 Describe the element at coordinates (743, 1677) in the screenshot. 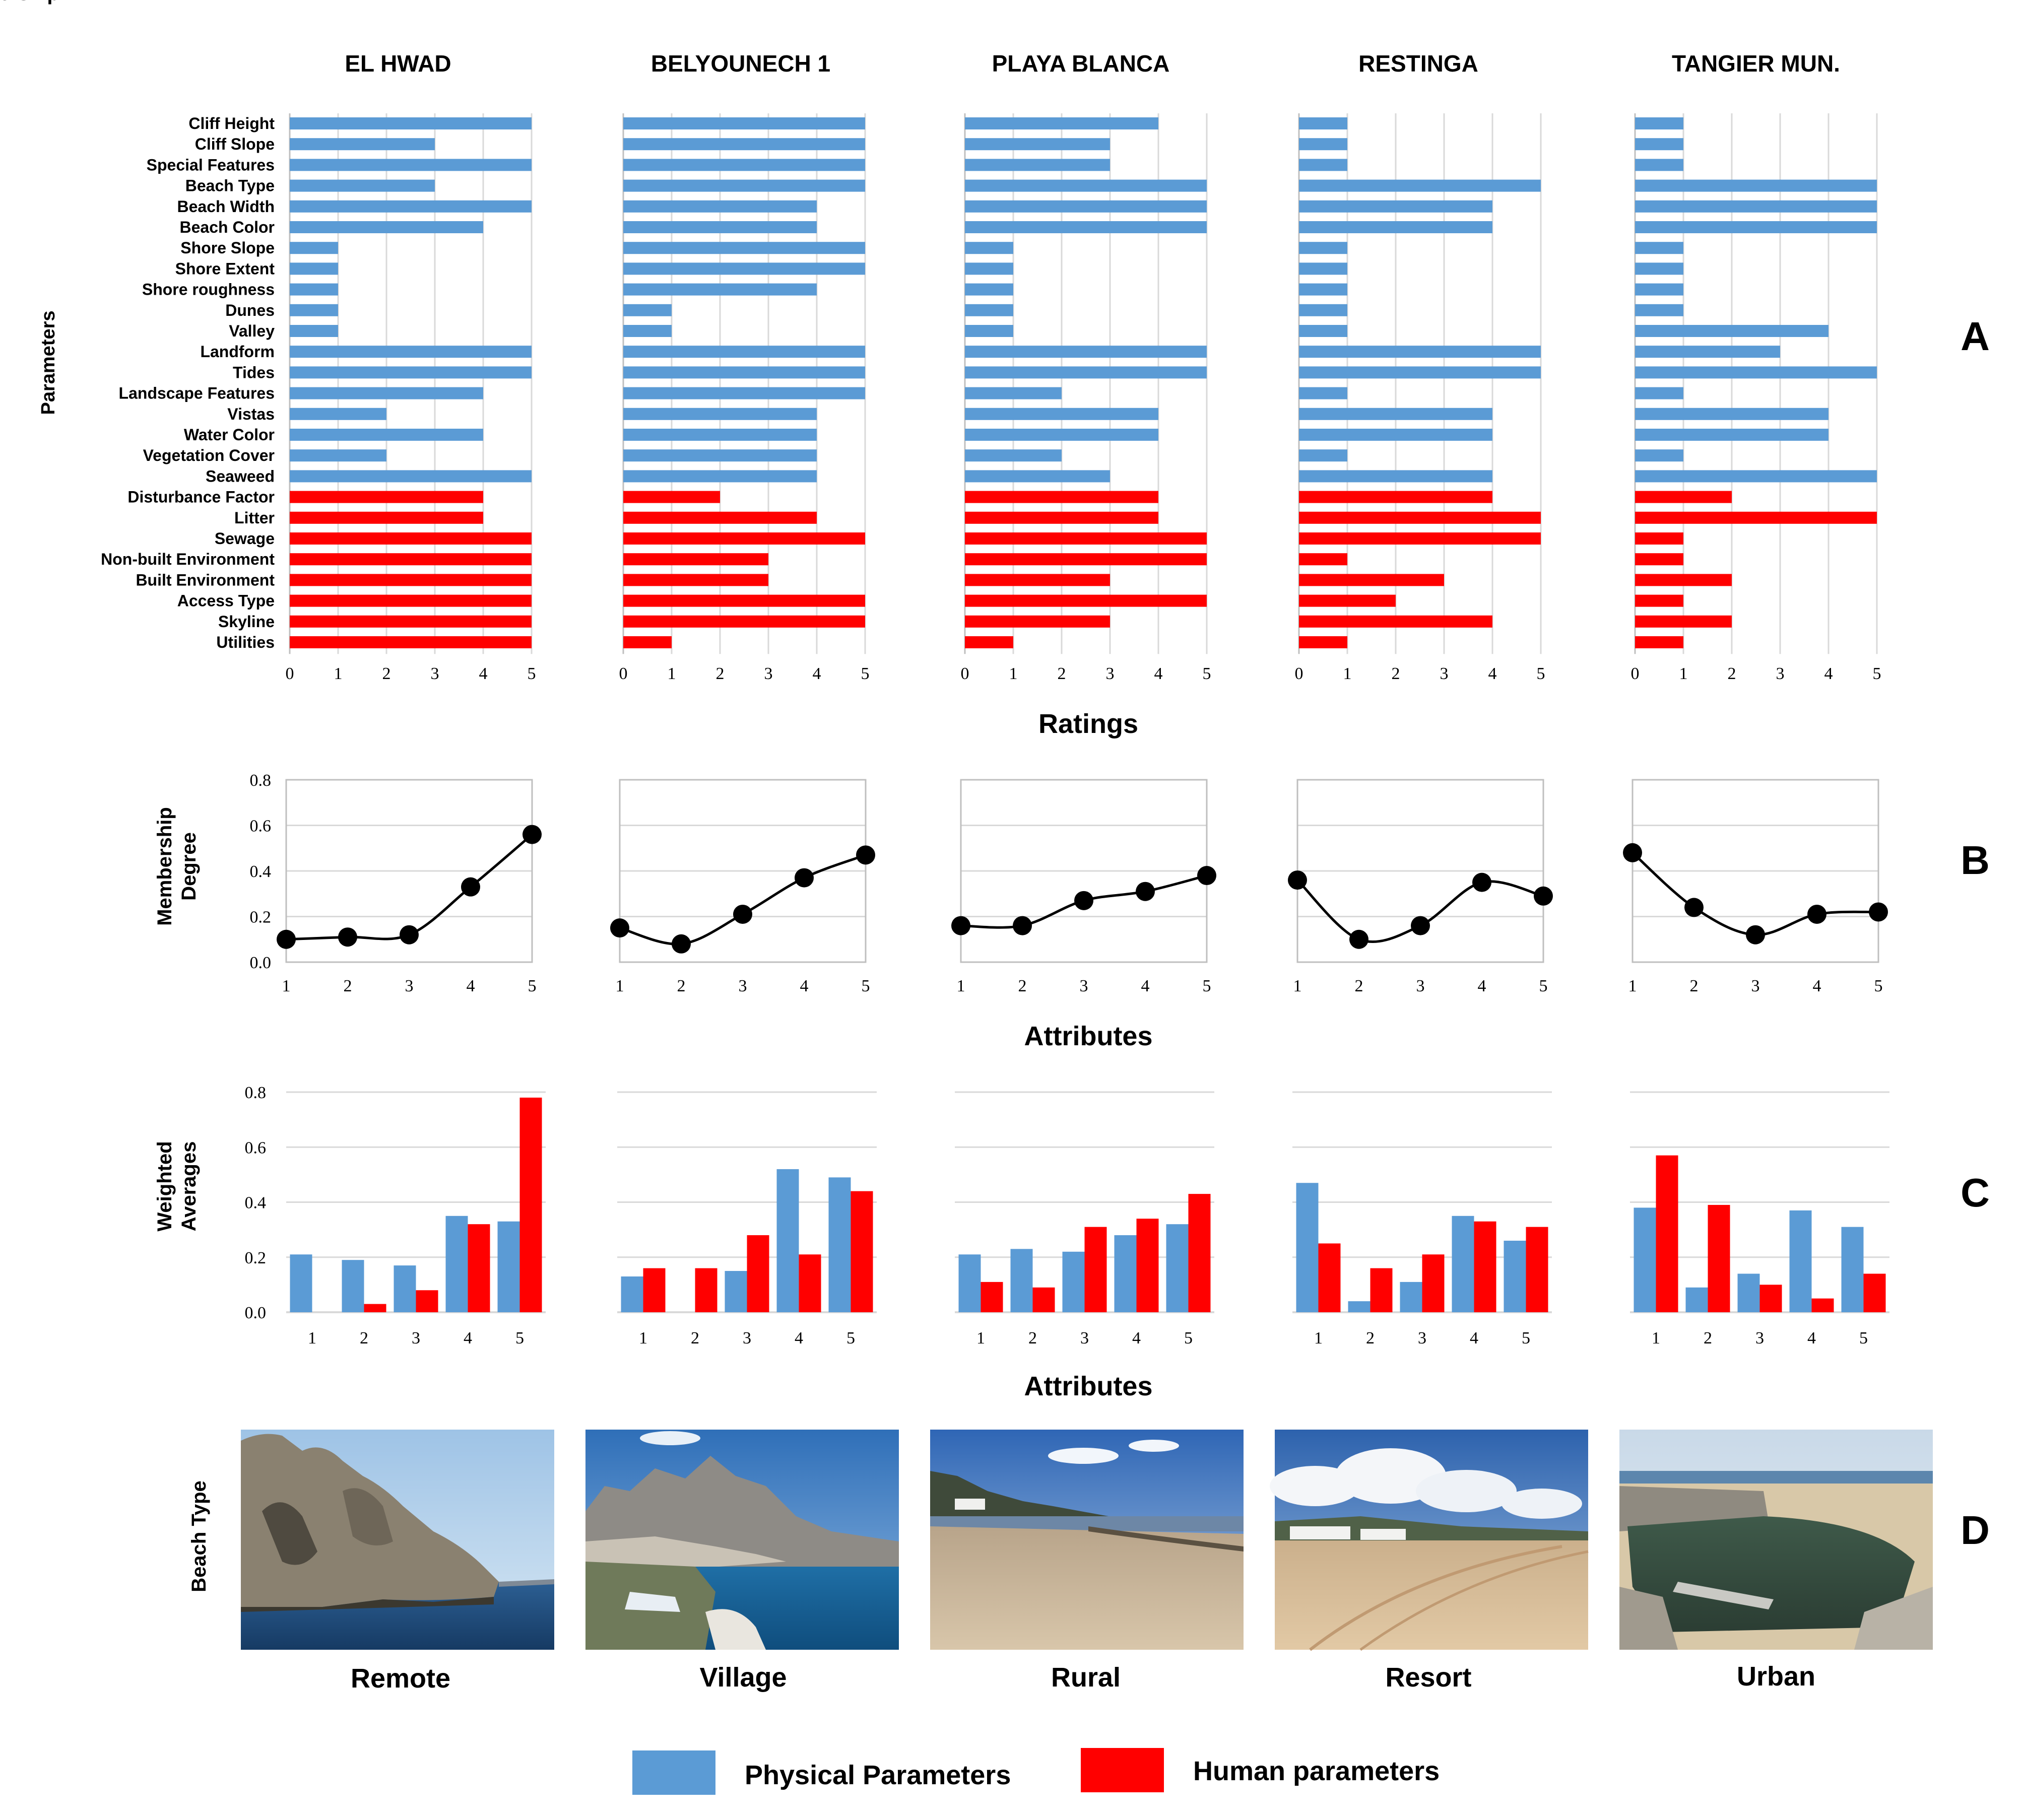

I see `beach-type-village: Village` at that location.